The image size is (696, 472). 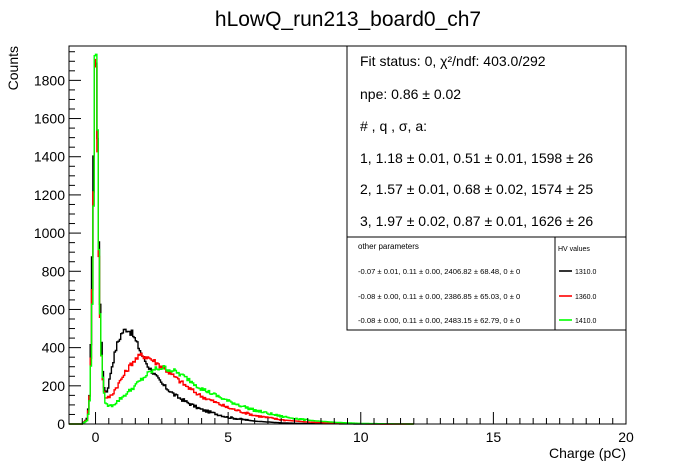 I want to click on y-tick-label: 1600, so click(x=49, y=119).